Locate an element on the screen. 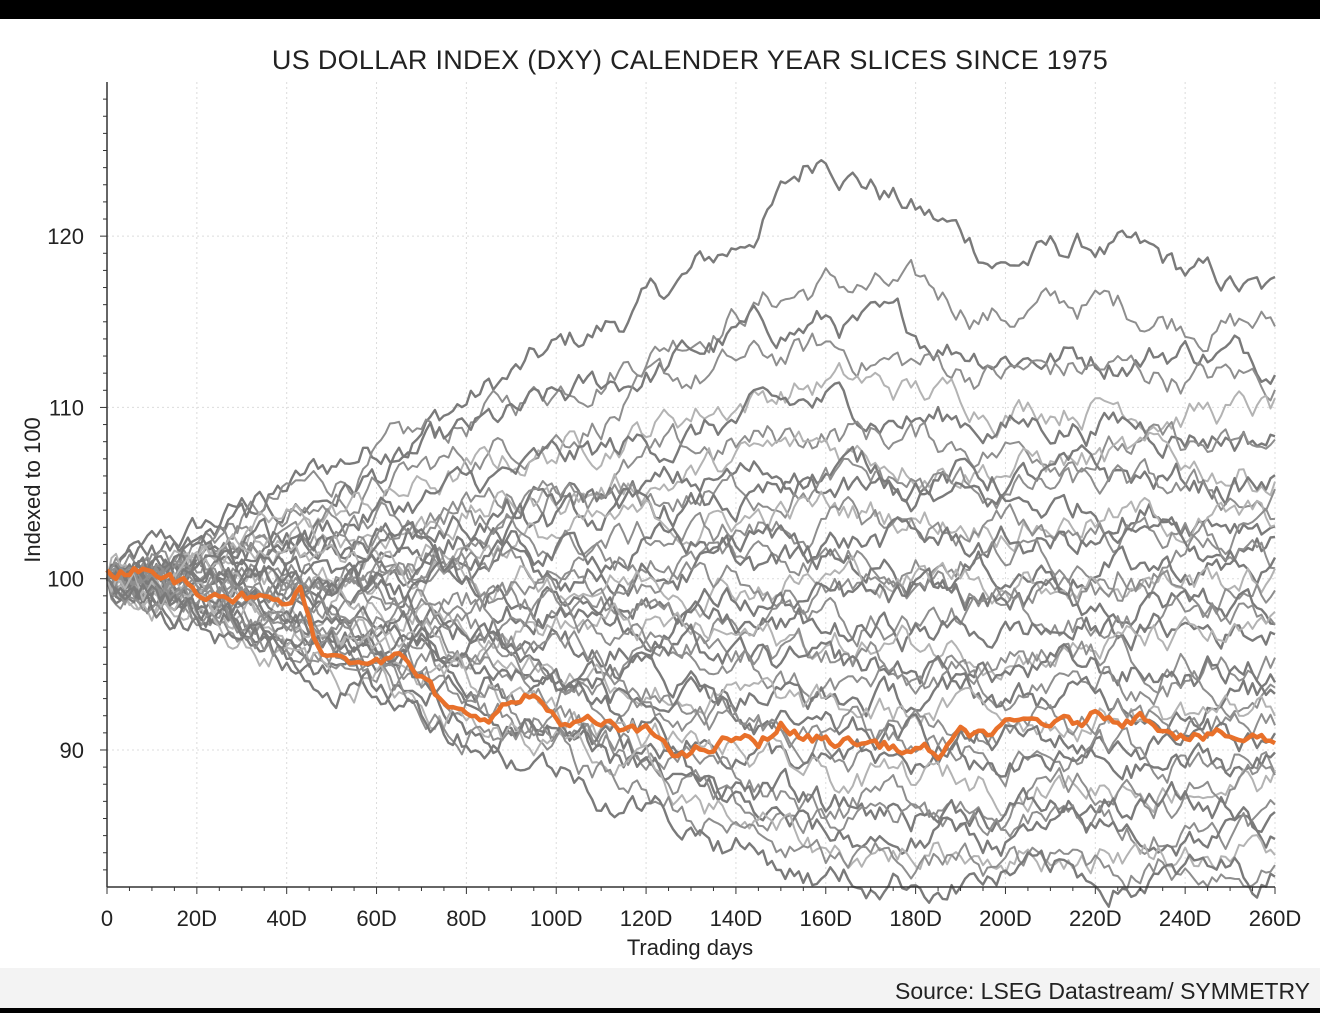  x-axis-label: Trading days is located at coordinates (690, 947).